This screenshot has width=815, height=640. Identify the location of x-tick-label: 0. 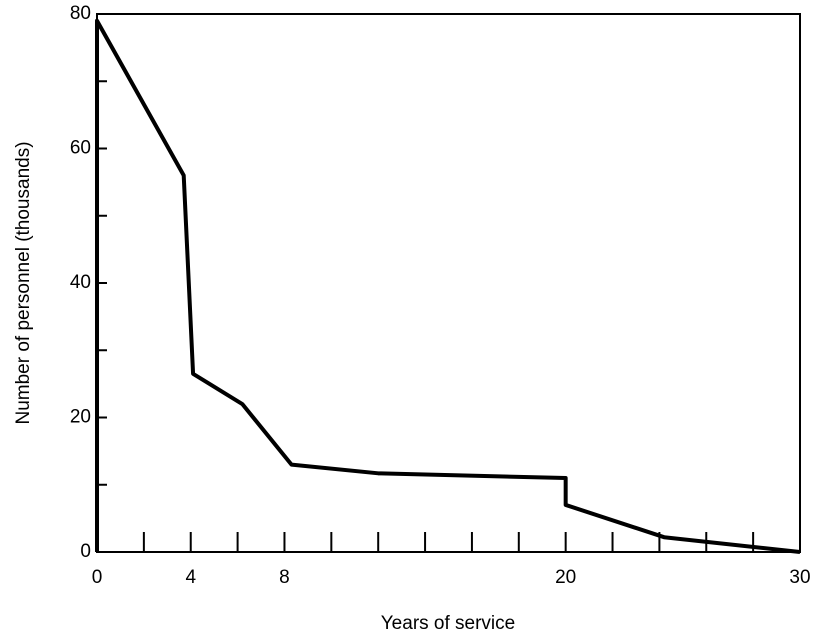
(97, 577).